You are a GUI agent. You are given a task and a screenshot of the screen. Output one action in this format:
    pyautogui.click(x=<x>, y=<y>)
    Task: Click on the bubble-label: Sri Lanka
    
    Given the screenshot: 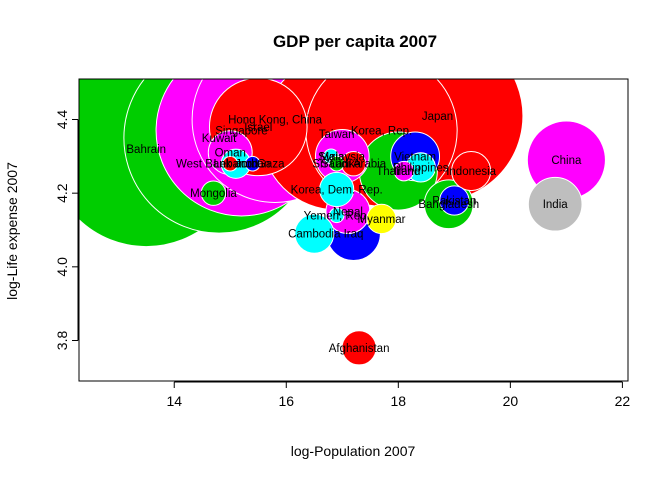 What is the action you would take?
    pyautogui.click(x=336, y=165)
    